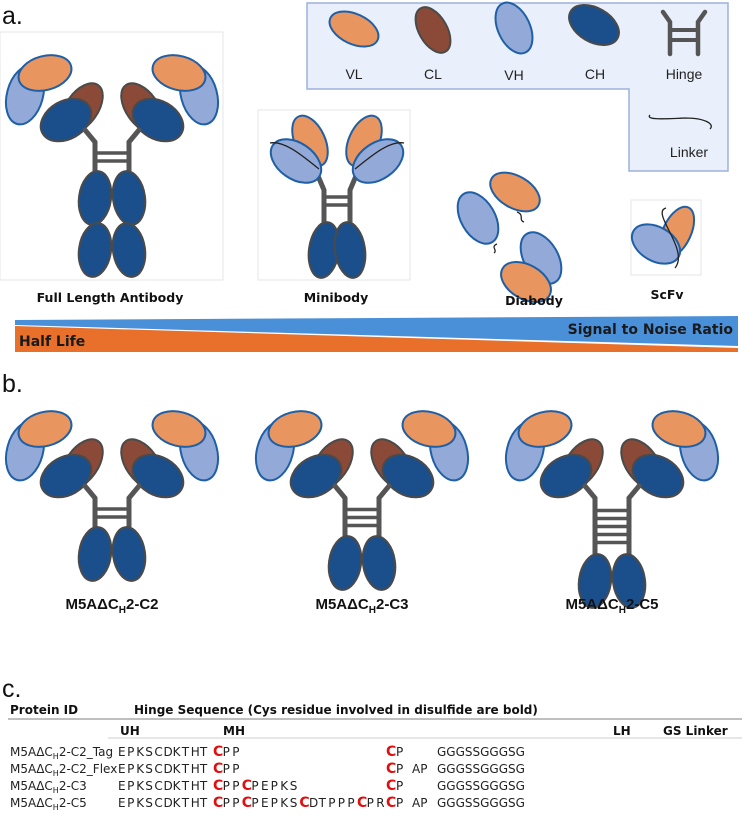  I want to click on legend: VL CL VH CH Hinge Linker, so click(517, 86).